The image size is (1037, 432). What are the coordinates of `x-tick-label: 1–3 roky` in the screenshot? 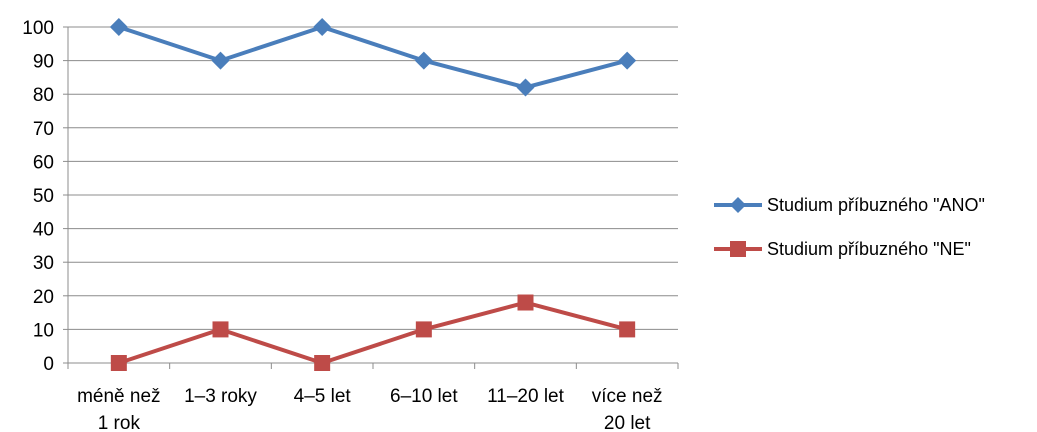 It's located at (220, 396).